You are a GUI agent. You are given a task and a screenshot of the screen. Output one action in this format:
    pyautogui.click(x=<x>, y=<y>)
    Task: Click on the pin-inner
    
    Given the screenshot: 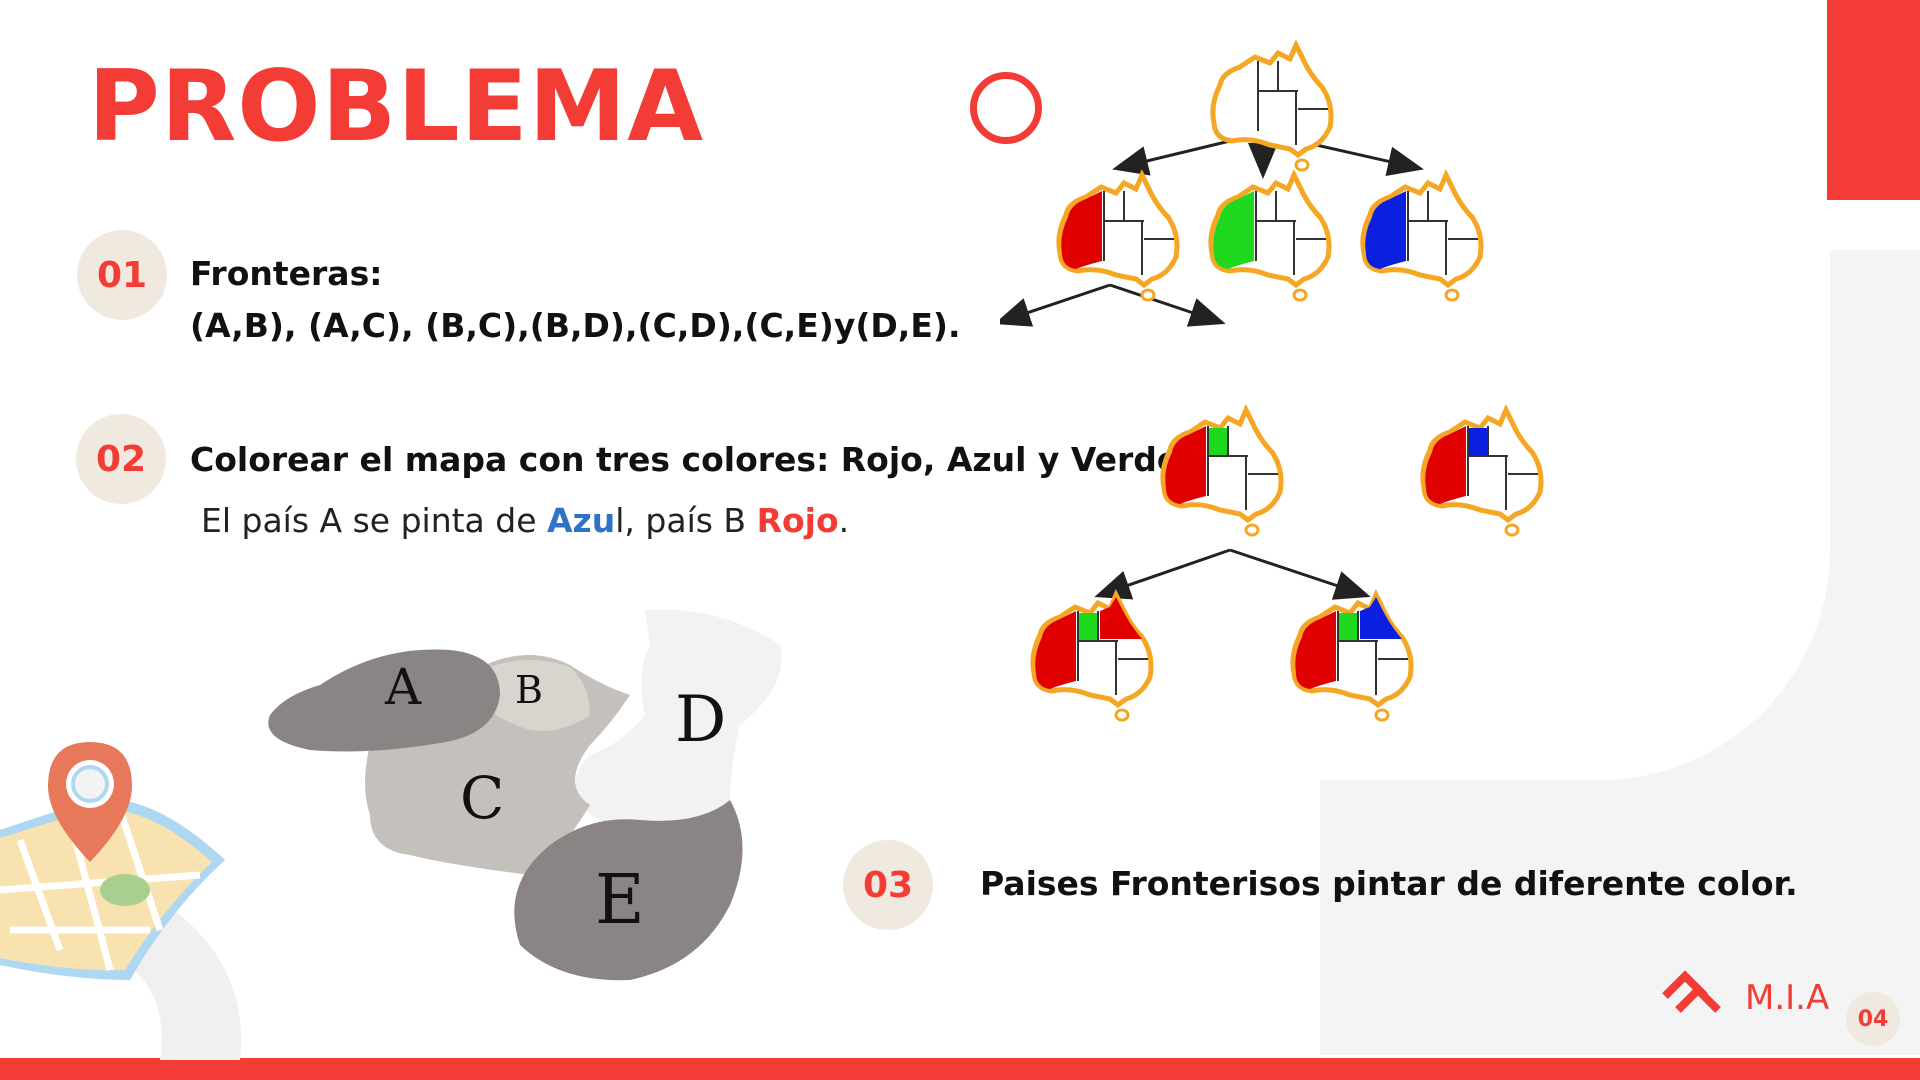 What is the action you would take?
    pyautogui.click(x=90, y=784)
    